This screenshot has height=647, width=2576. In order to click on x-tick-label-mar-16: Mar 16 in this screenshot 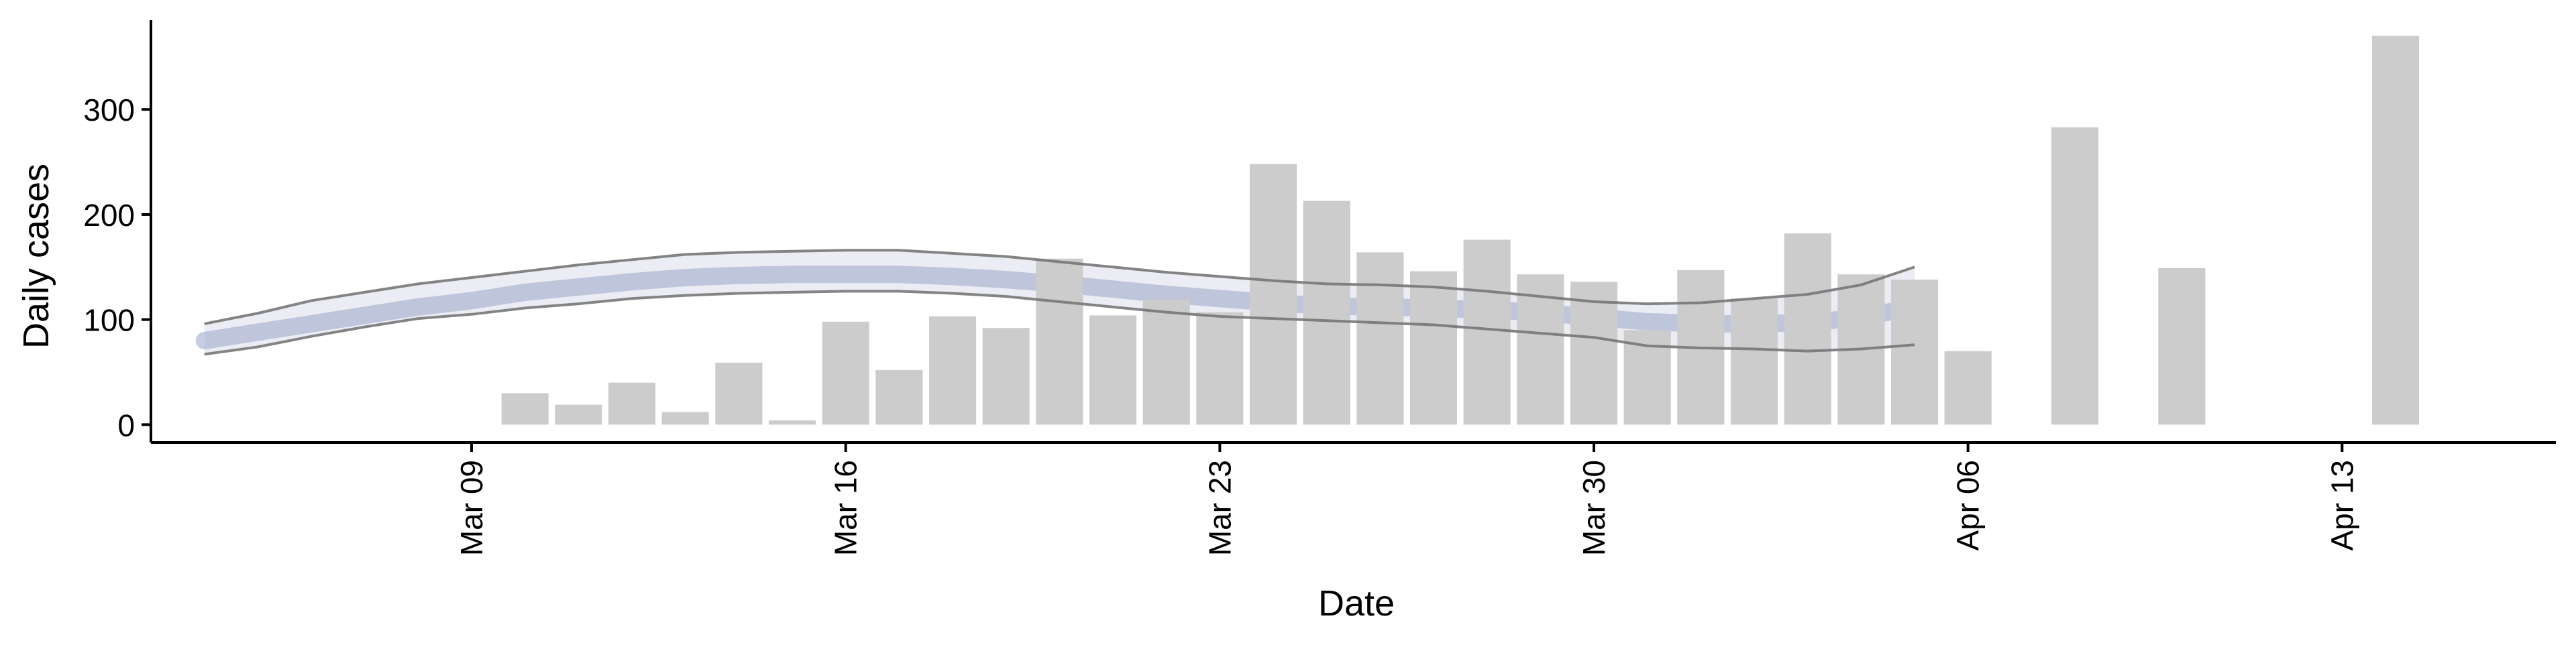, I will do `click(845, 508)`.